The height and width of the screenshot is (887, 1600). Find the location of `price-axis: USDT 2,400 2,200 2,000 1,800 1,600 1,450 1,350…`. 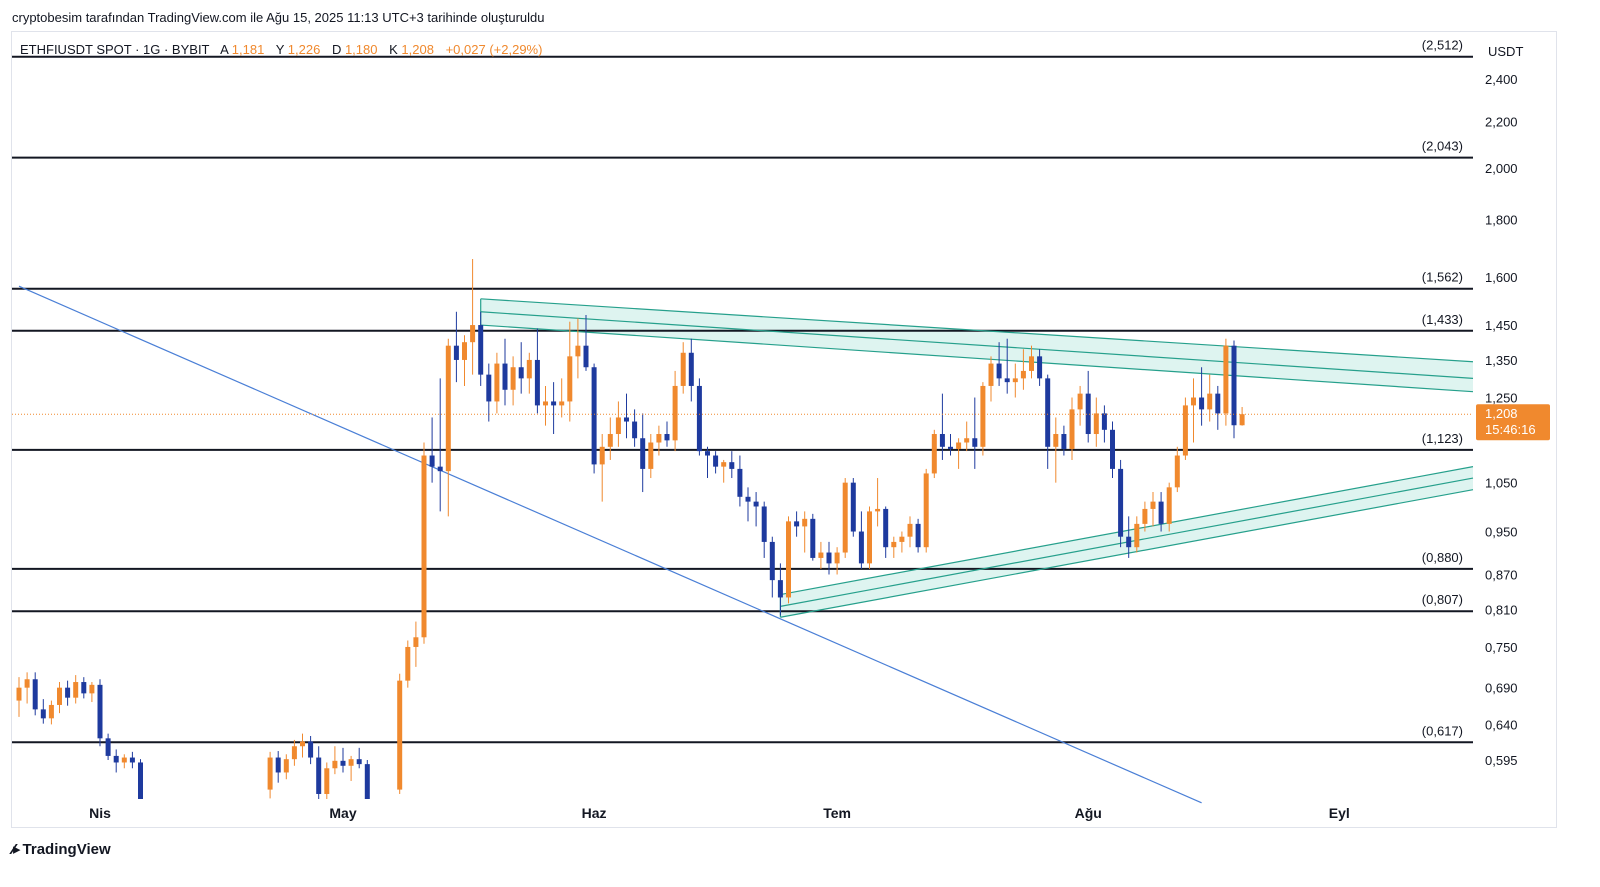

price-axis: USDT 2,400 2,200 2,000 1,800 1,600 1,450 1,350… is located at coordinates (1504, 406).